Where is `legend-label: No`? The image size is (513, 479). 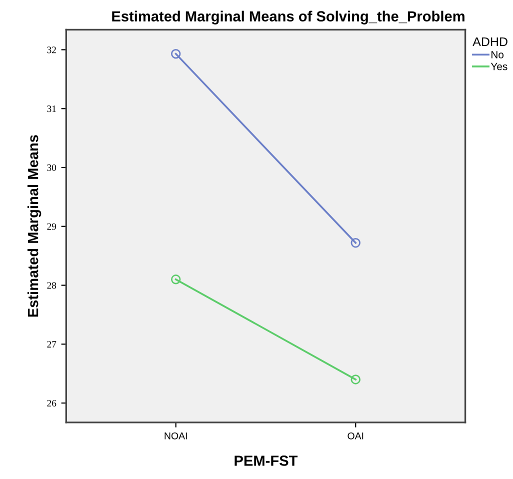
legend-label: No is located at coordinates (498, 54).